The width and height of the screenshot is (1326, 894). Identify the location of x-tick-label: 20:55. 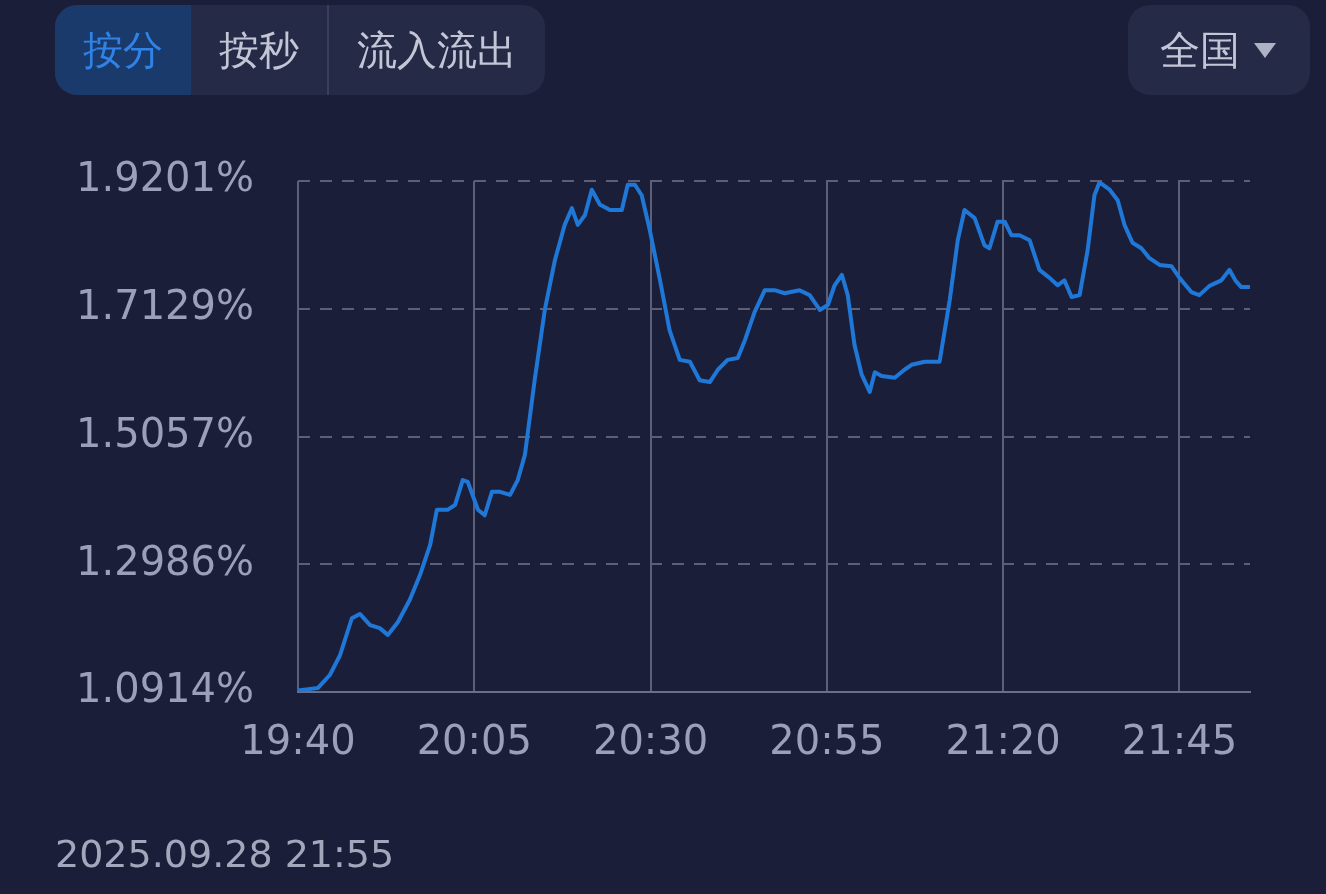
(827, 740).